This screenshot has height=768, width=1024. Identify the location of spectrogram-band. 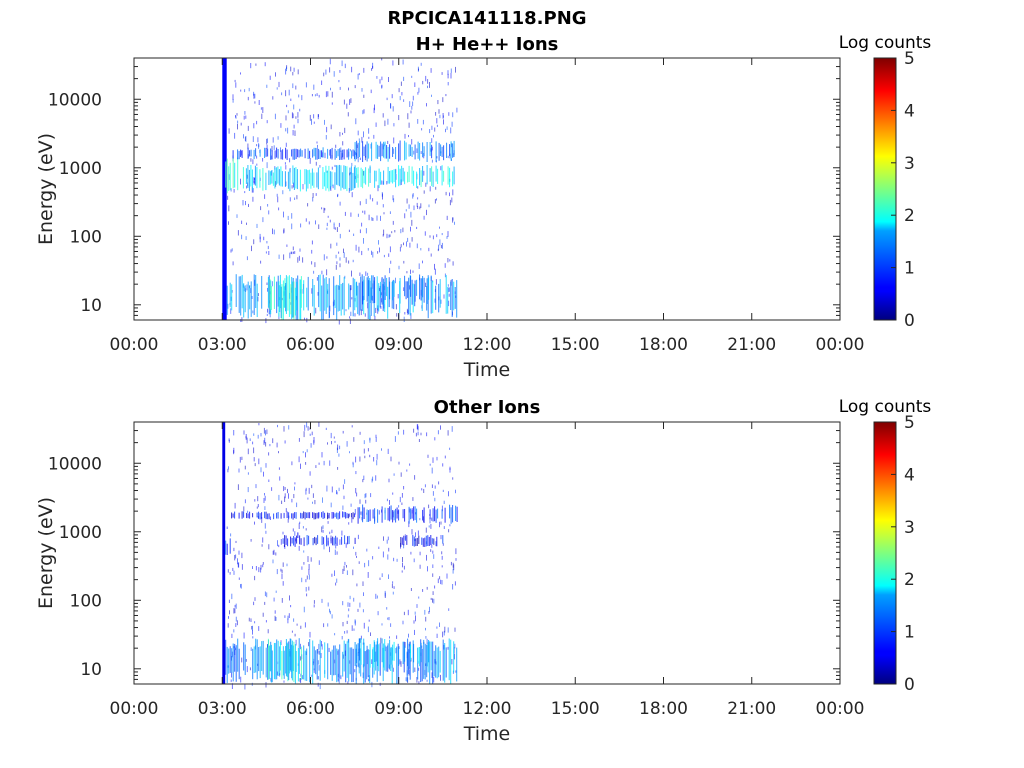
(404, 177).